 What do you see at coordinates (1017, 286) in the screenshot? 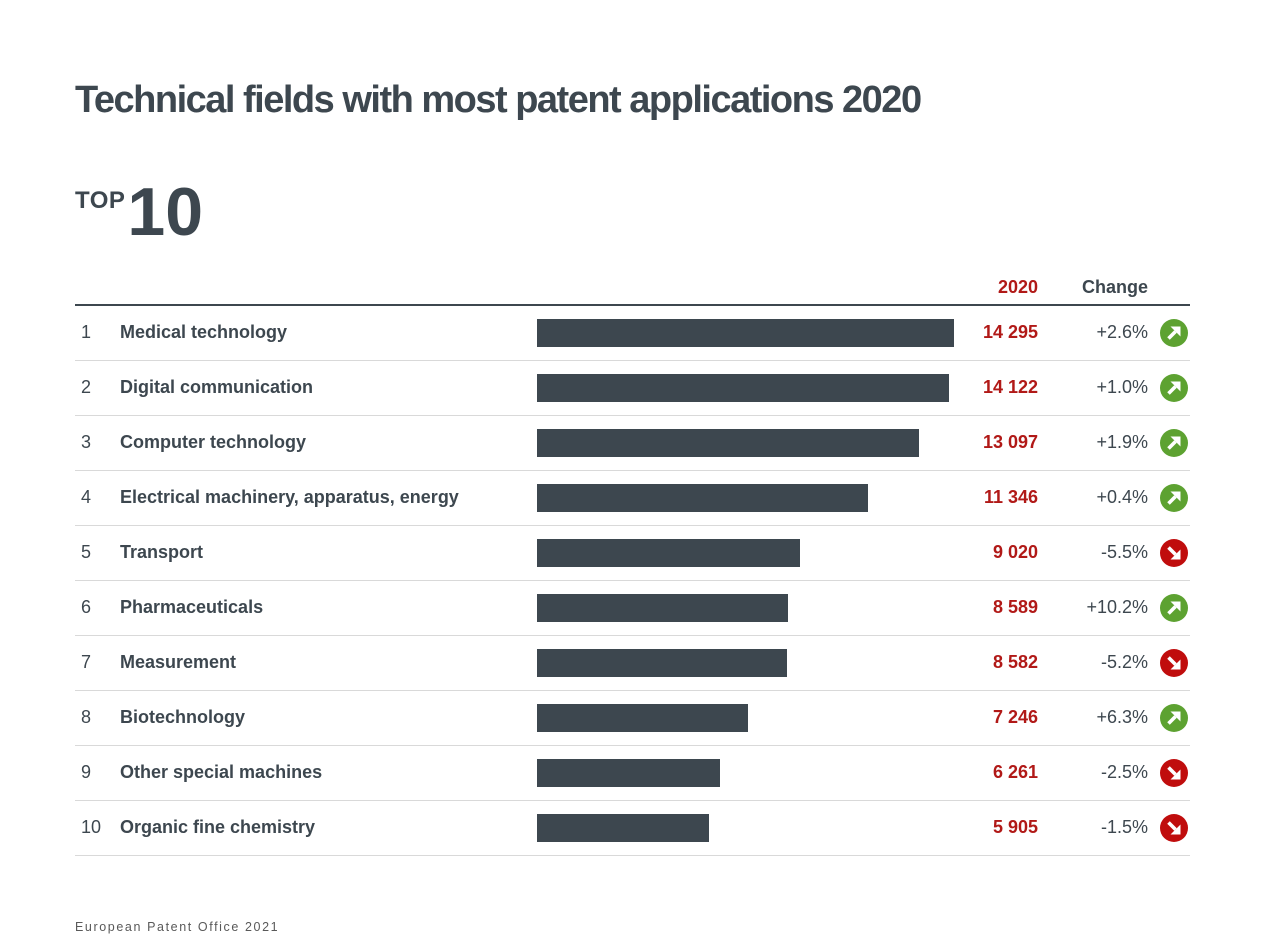
I see `column-header-2020: 2020` at bounding box center [1017, 286].